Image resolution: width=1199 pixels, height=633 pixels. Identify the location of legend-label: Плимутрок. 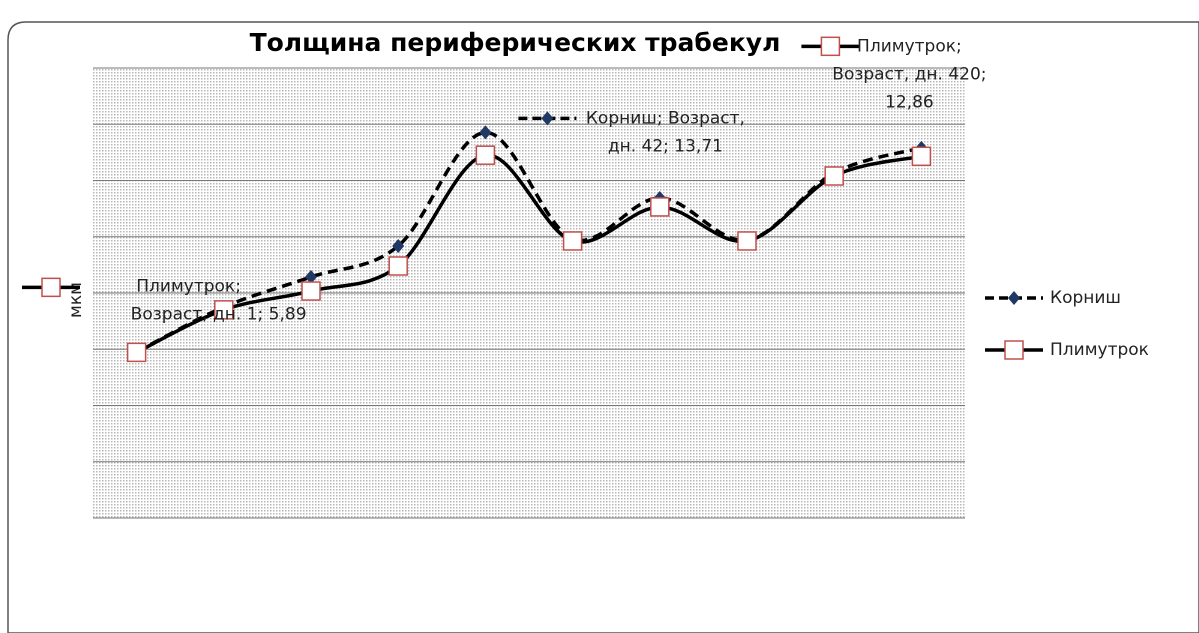
(1099, 350).